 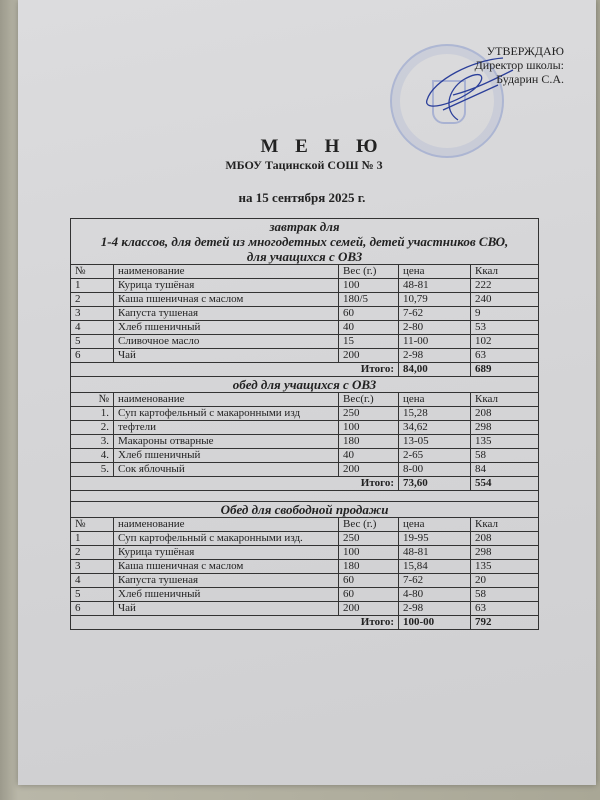 I want to click on approval-block: УТВЕРЖДАЮ Директор школы: Бударин С.А., so click(x=519, y=65).